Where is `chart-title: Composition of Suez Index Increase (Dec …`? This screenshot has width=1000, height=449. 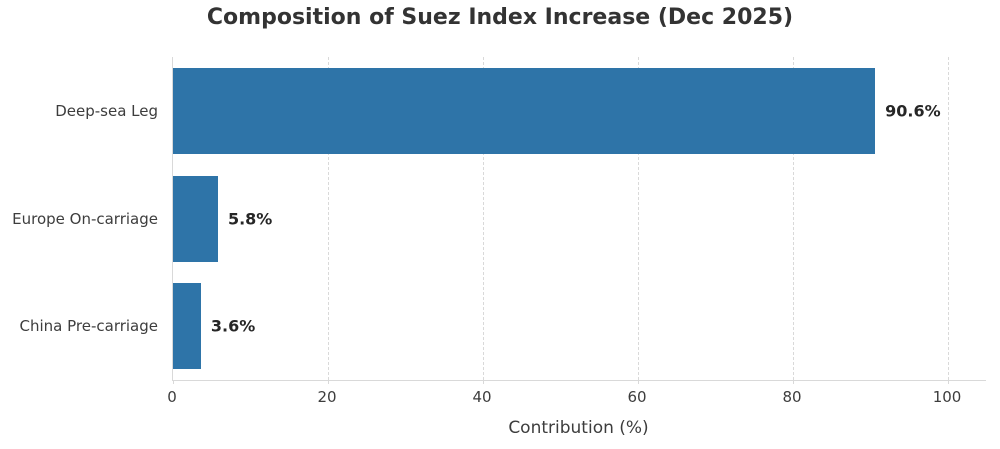
chart-title: Composition of Suez Index Increase (Dec … is located at coordinates (500, 17).